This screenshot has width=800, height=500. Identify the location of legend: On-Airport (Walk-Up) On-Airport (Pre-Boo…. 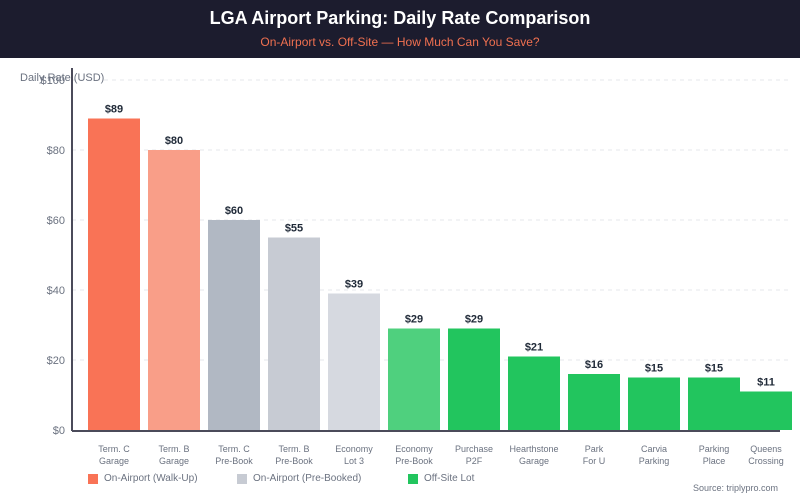
(400, 481).